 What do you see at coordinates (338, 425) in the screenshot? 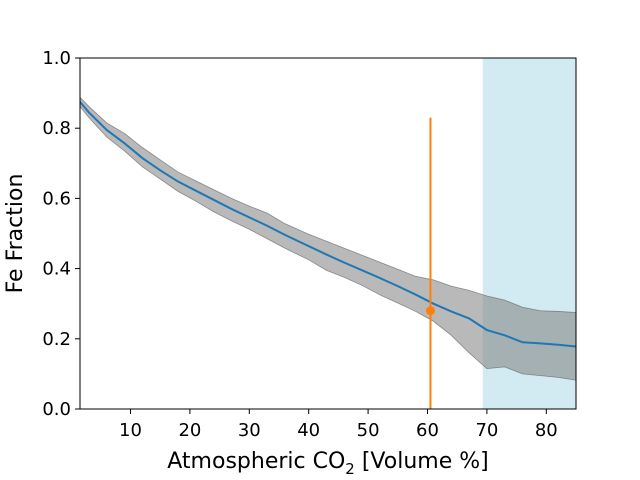
I see `x-axis-ticks: 10 20 30 40 50 60 70 80` at bounding box center [338, 425].